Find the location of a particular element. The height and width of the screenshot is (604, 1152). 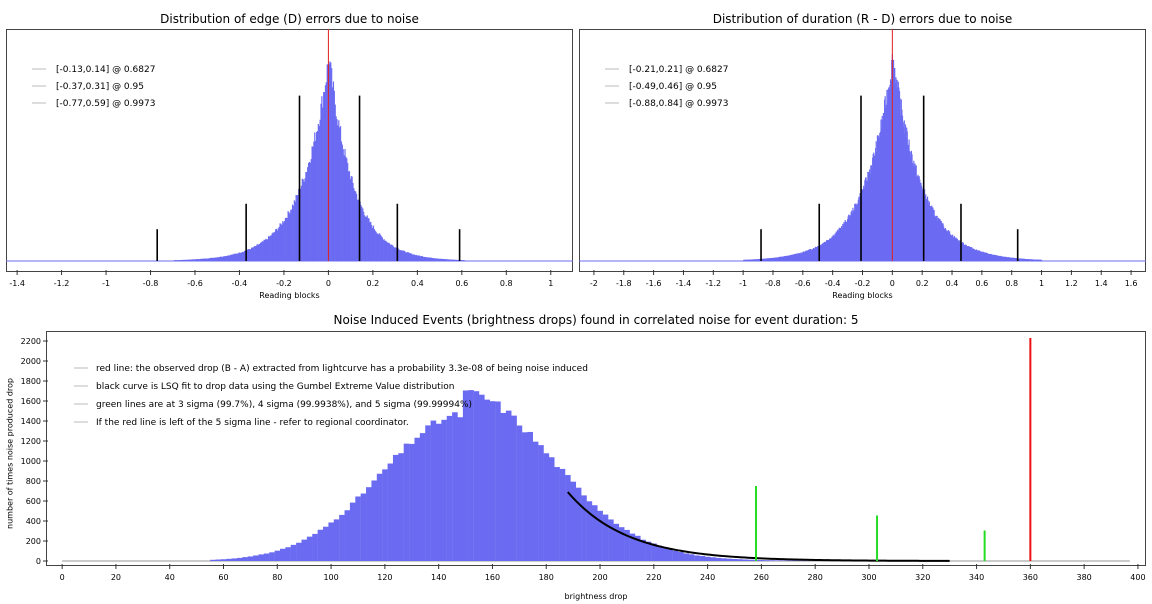

gumbel-fit-curve is located at coordinates (758, 526).